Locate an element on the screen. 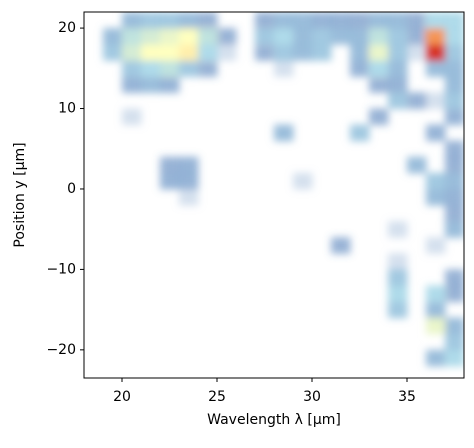 The image size is (474, 448). y-tick-label: 0 is located at coordinates (71, 189).